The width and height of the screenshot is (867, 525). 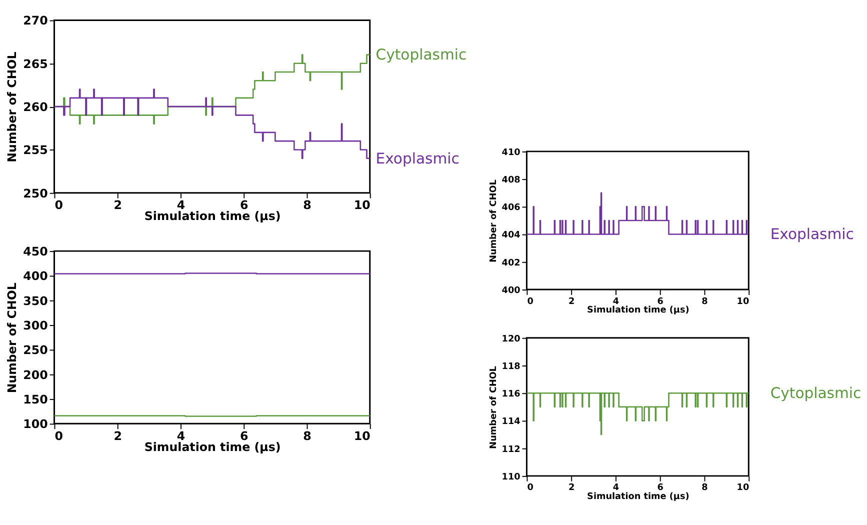 I want to click on y-tick-label: 408, so click(x=511, y=181).